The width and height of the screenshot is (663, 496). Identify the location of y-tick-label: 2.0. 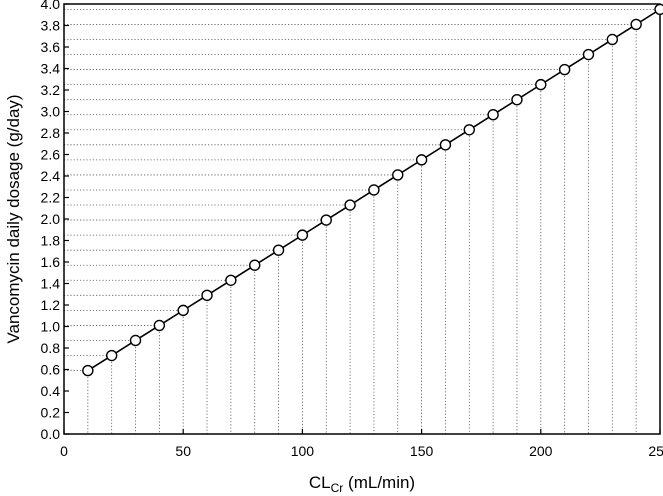
(51, 219).